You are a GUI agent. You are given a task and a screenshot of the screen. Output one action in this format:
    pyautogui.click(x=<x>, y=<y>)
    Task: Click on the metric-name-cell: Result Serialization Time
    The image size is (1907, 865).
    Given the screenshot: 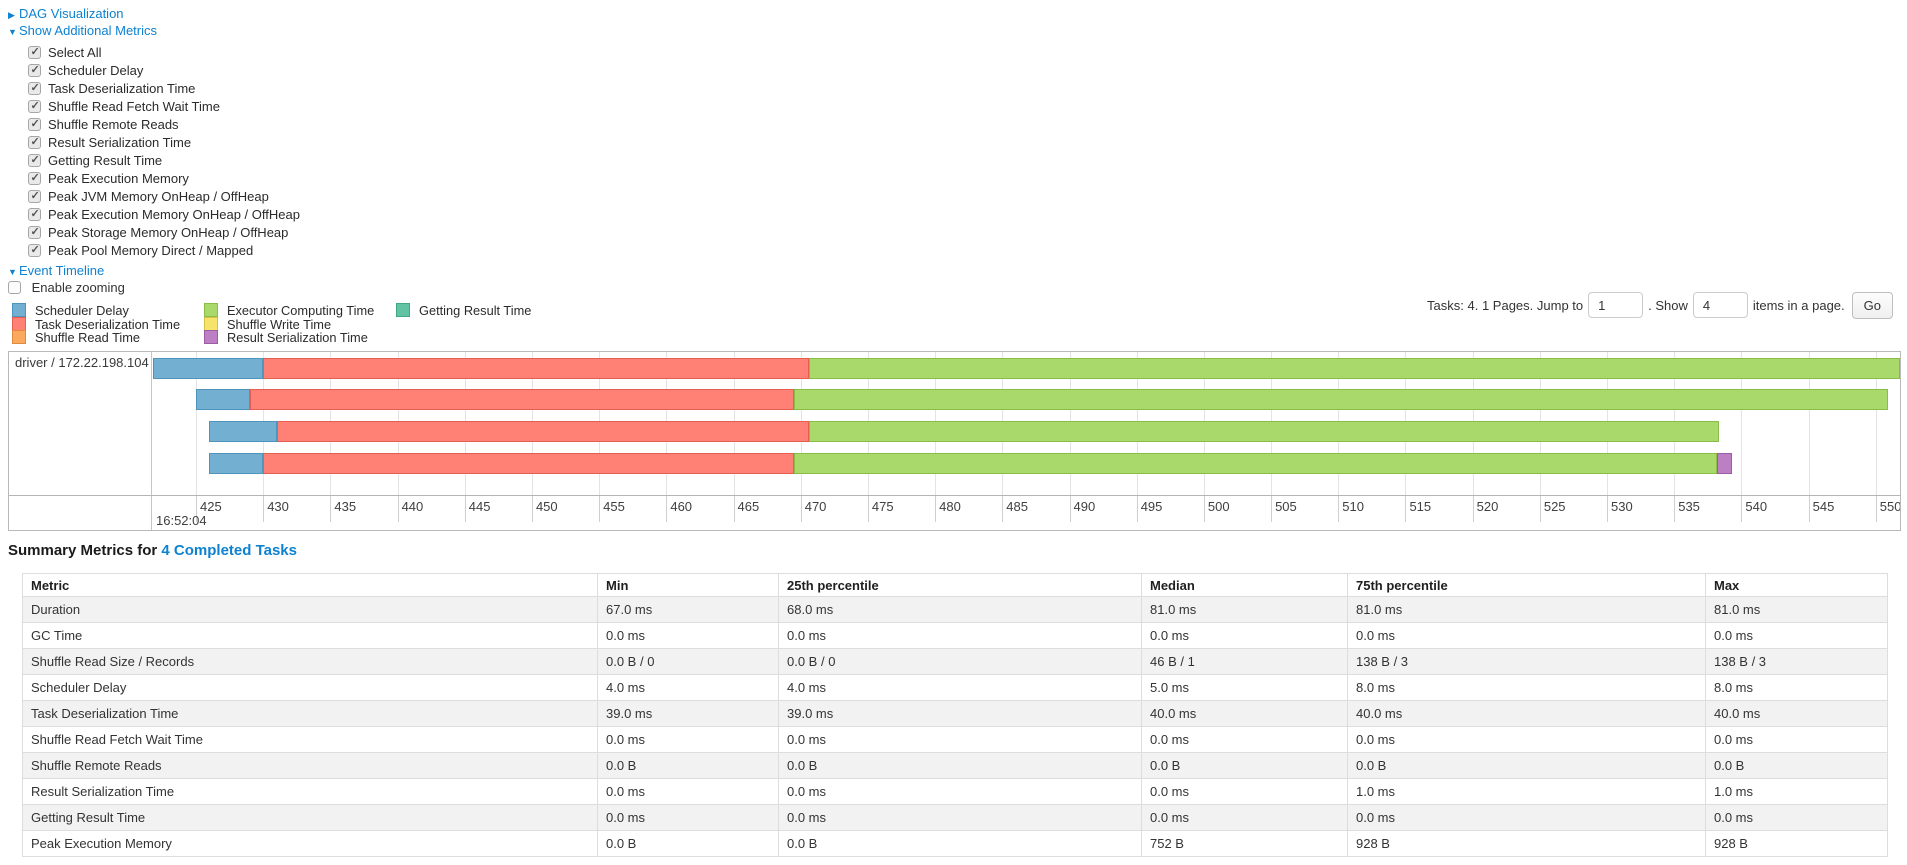 What is the action you would take?
    pyautogui.click(x=310, y=791)
    